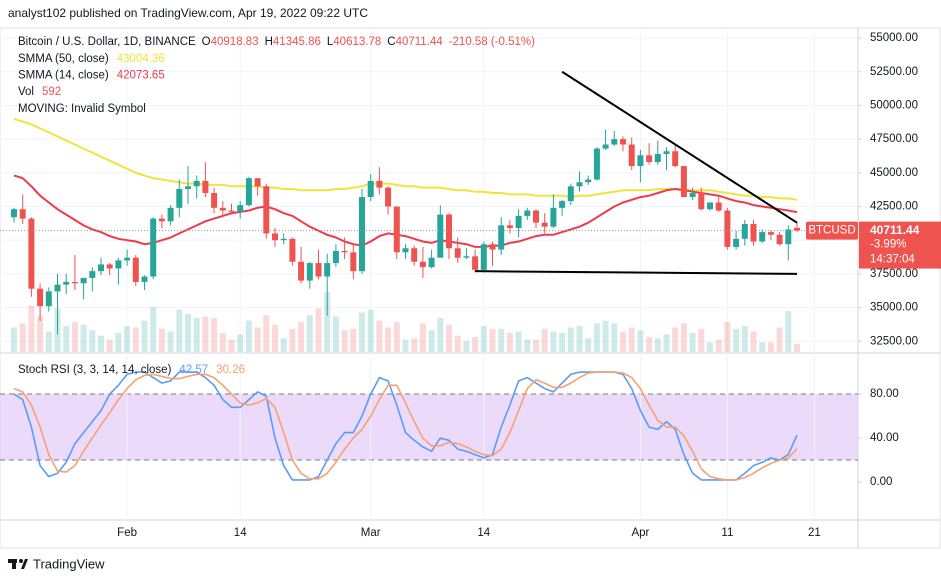 This screenshot has width=941, height=583. Describe the element at coordinates (51, 92) in the screenshot. I see `legend-text: 592` at that location.